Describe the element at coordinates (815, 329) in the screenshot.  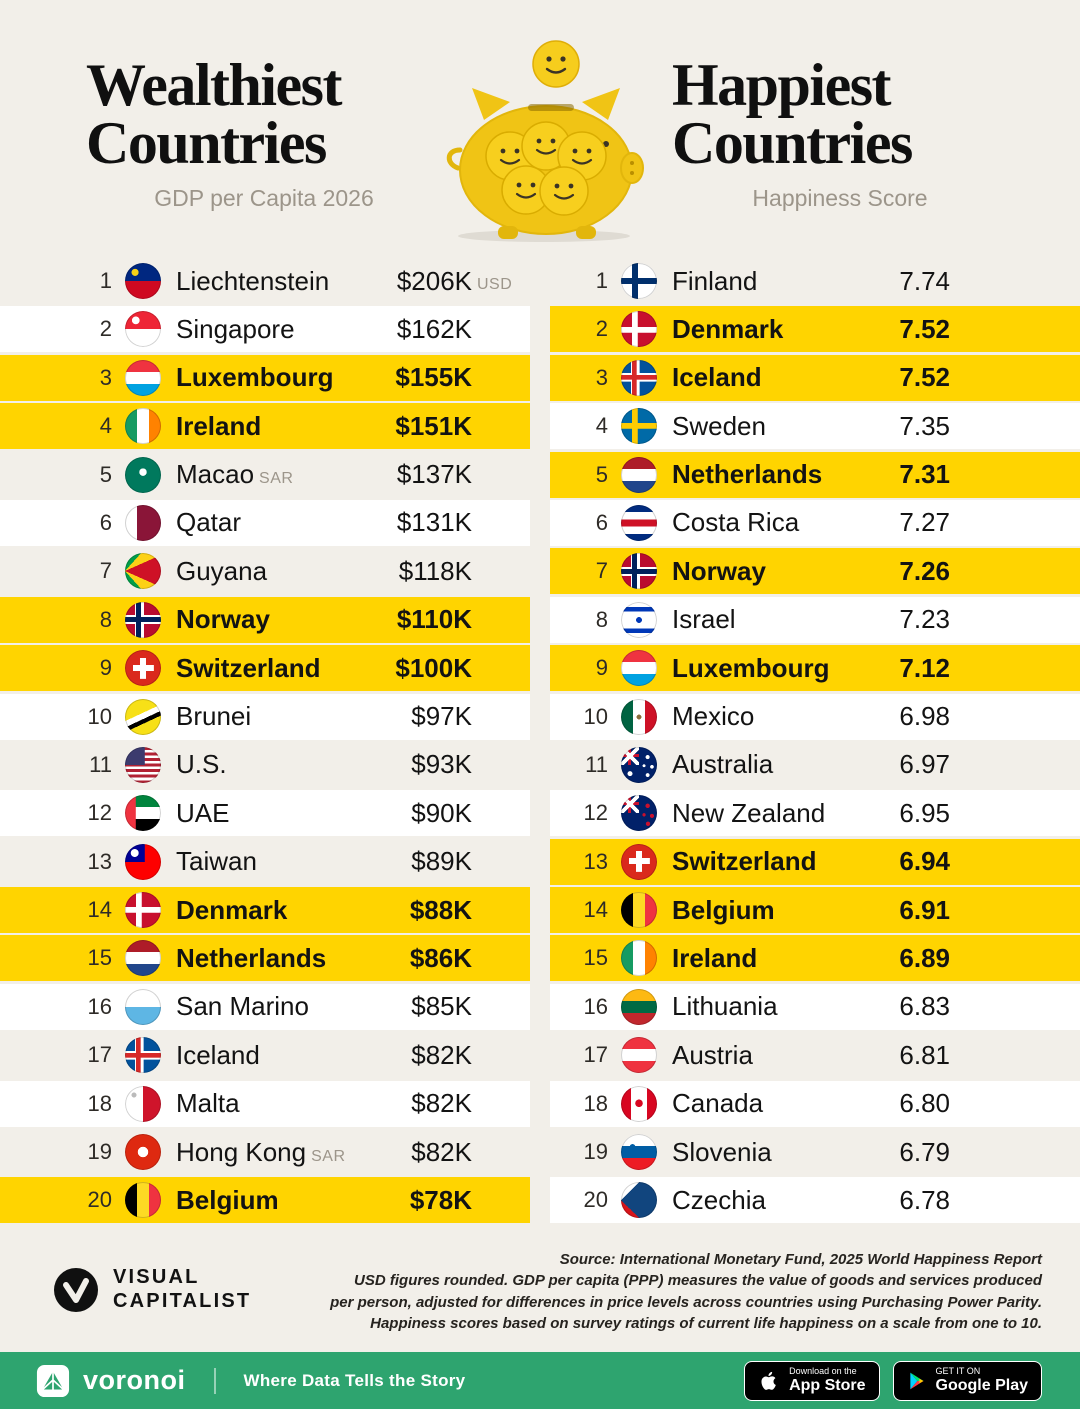
I see `table-row: 2 Denmark 7.52` at that location.